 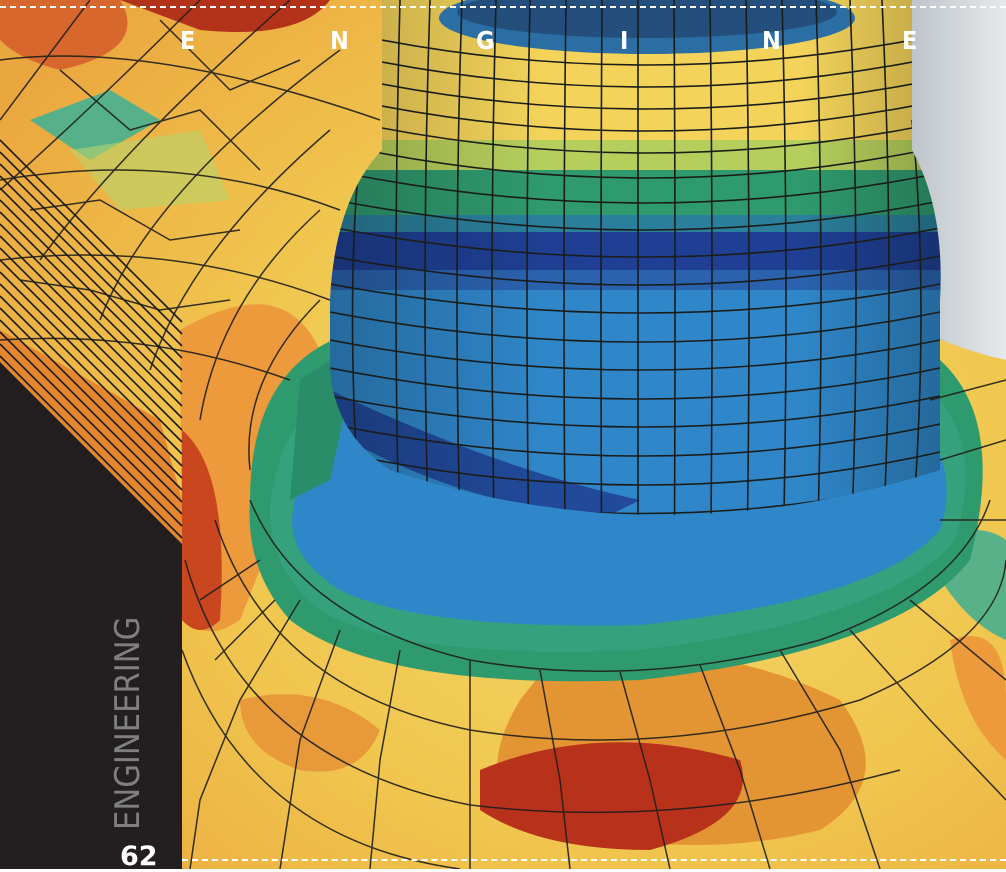 I want to click on top-dashed-rule, so click(x=503, y=7).